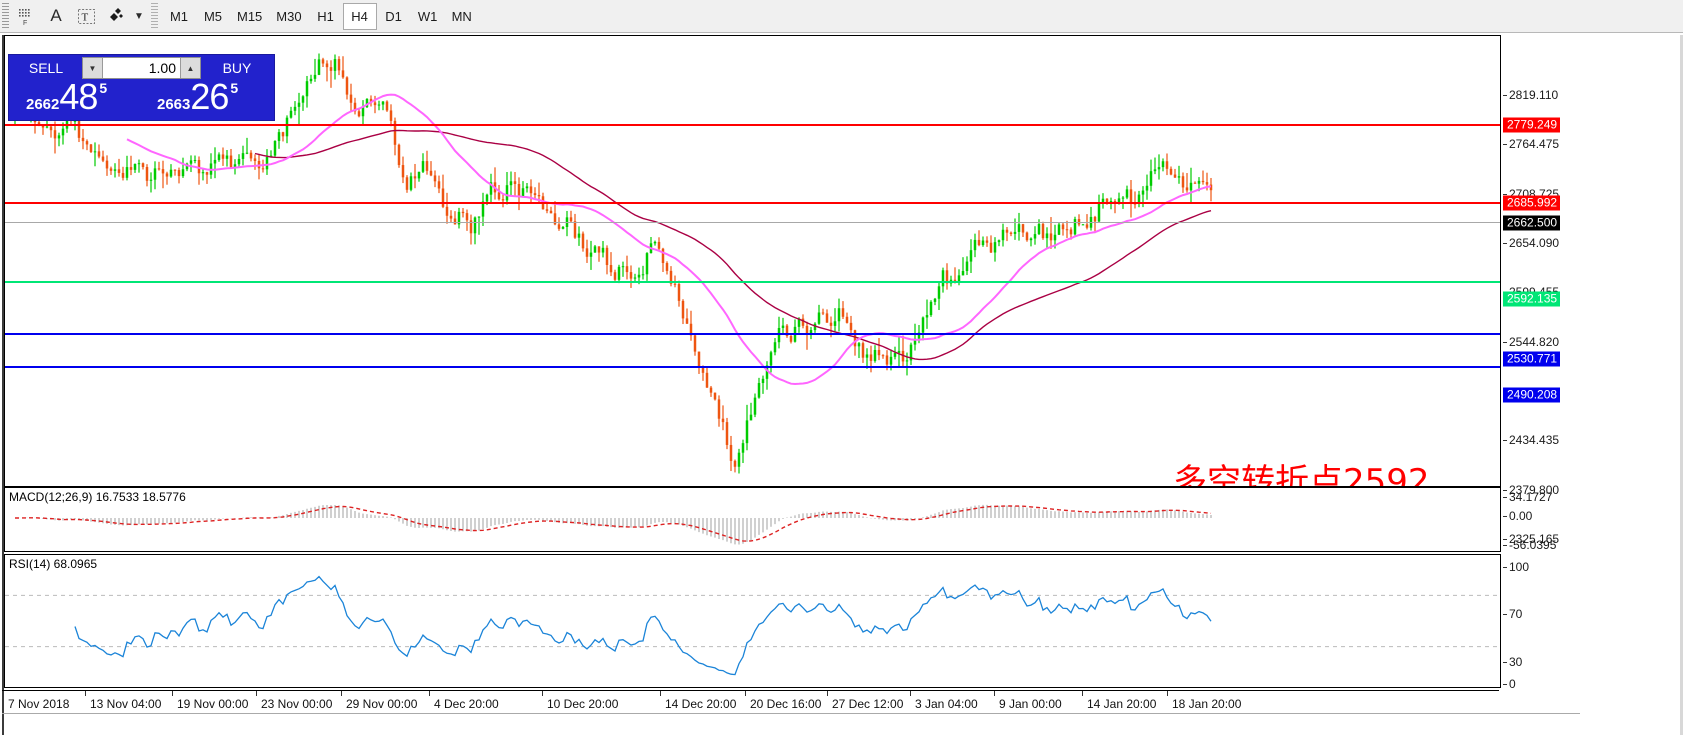 This screenshot has height=737, width=1683. I want to click on text-a-icon: A, so click(56, 15).